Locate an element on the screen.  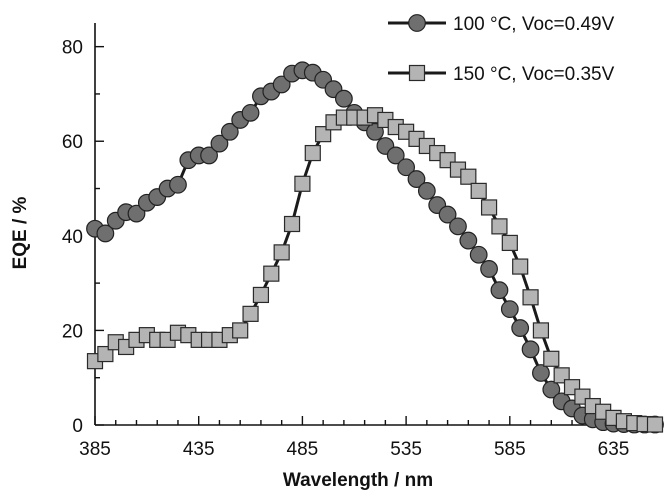
legend-label: 100 °C, Voc=0.49V is located at coordinates (534, 24).